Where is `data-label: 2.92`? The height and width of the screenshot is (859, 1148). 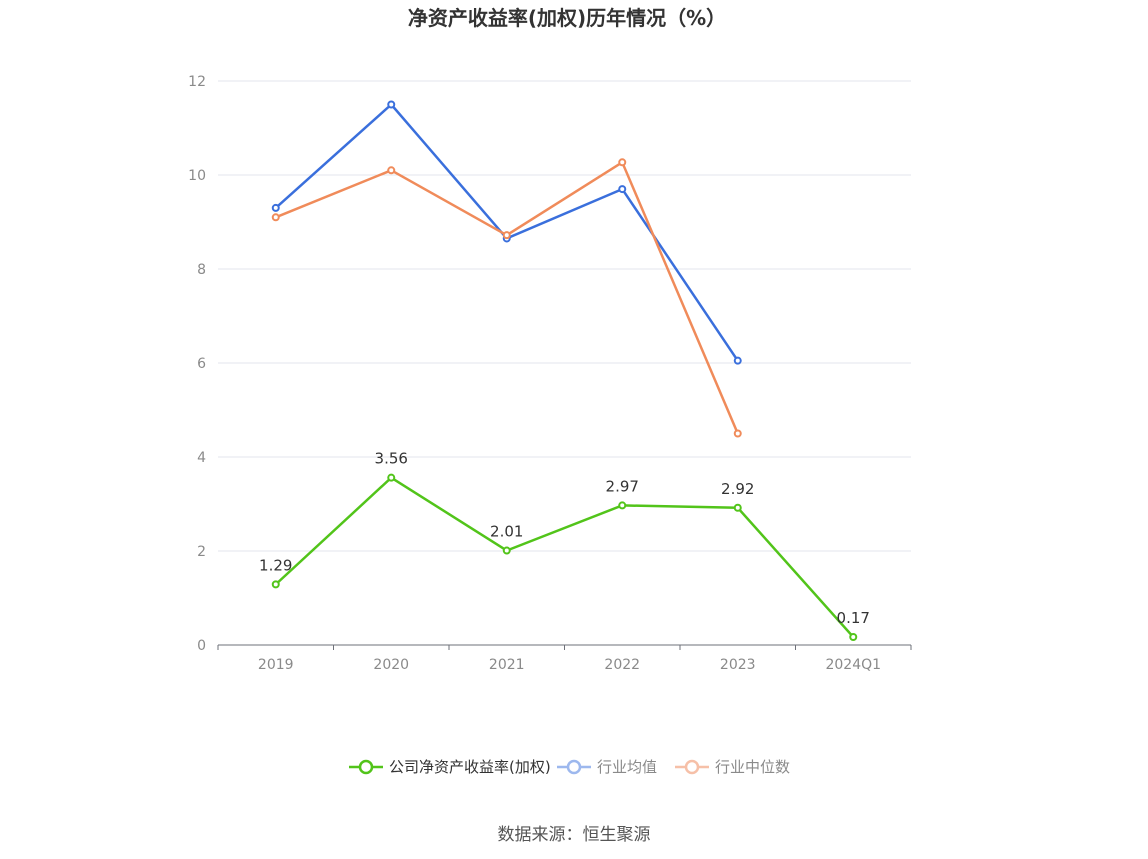 data-label: 2.92 is located at coordinates (737, 489).